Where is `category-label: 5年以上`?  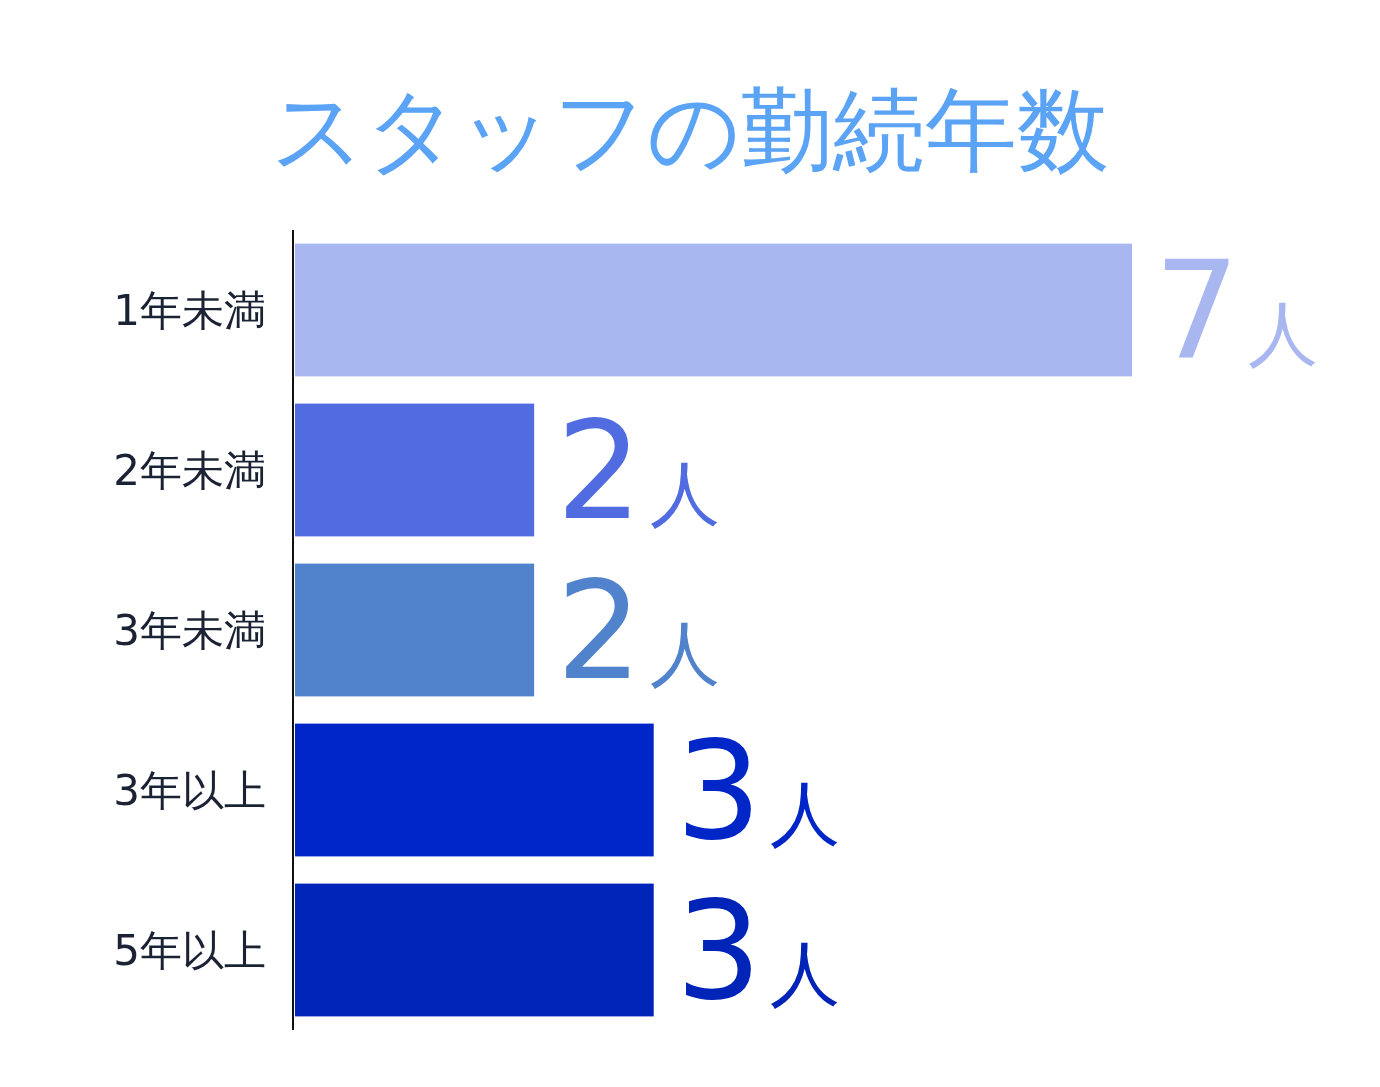
category-label: 5年以上 is located at coordinates (189, 950).